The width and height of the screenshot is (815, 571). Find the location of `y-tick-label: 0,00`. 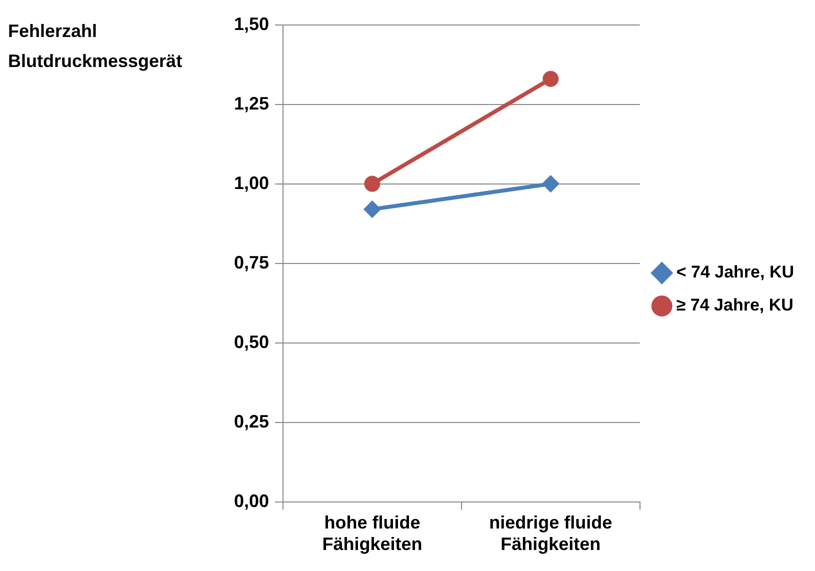

y-tick-label: 0,00 is located at coordinates (252, 500).